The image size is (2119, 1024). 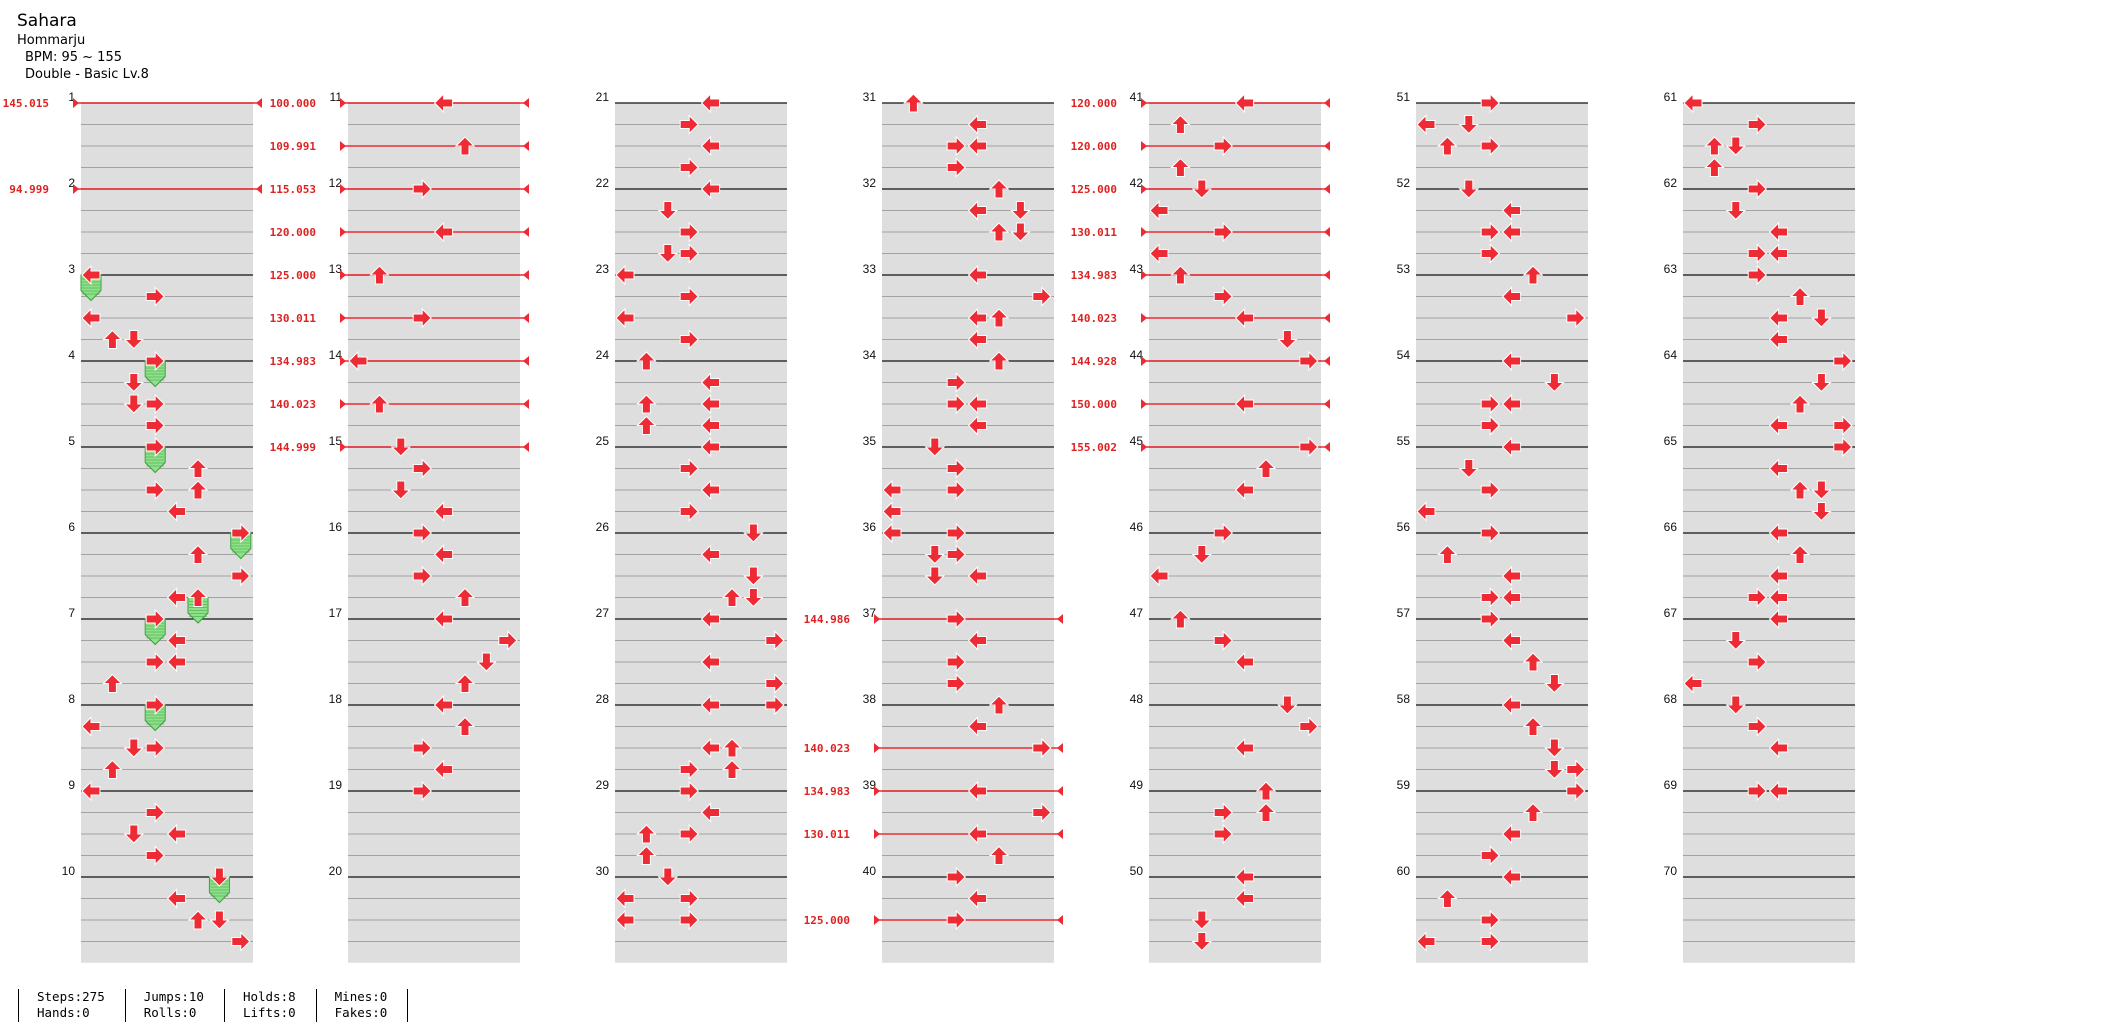 I want to click on measure-number: 4, so click(x=71, y=355).